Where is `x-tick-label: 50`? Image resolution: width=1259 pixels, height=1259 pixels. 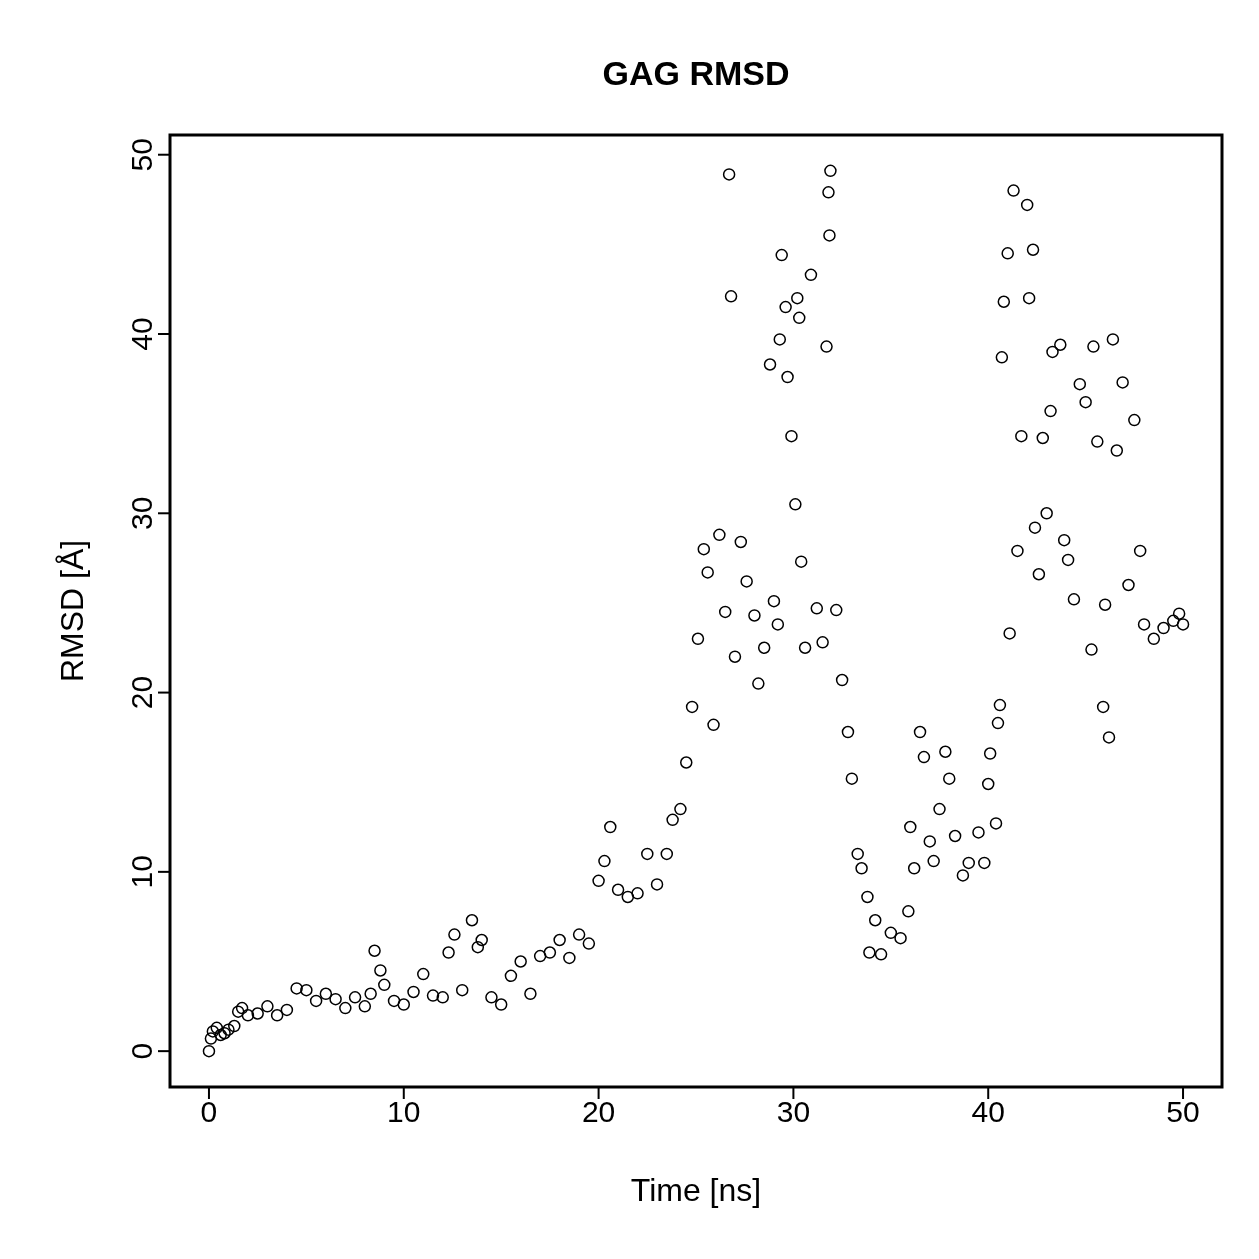 x-tick-label: 50 is located at coordinates (1183, 1112).